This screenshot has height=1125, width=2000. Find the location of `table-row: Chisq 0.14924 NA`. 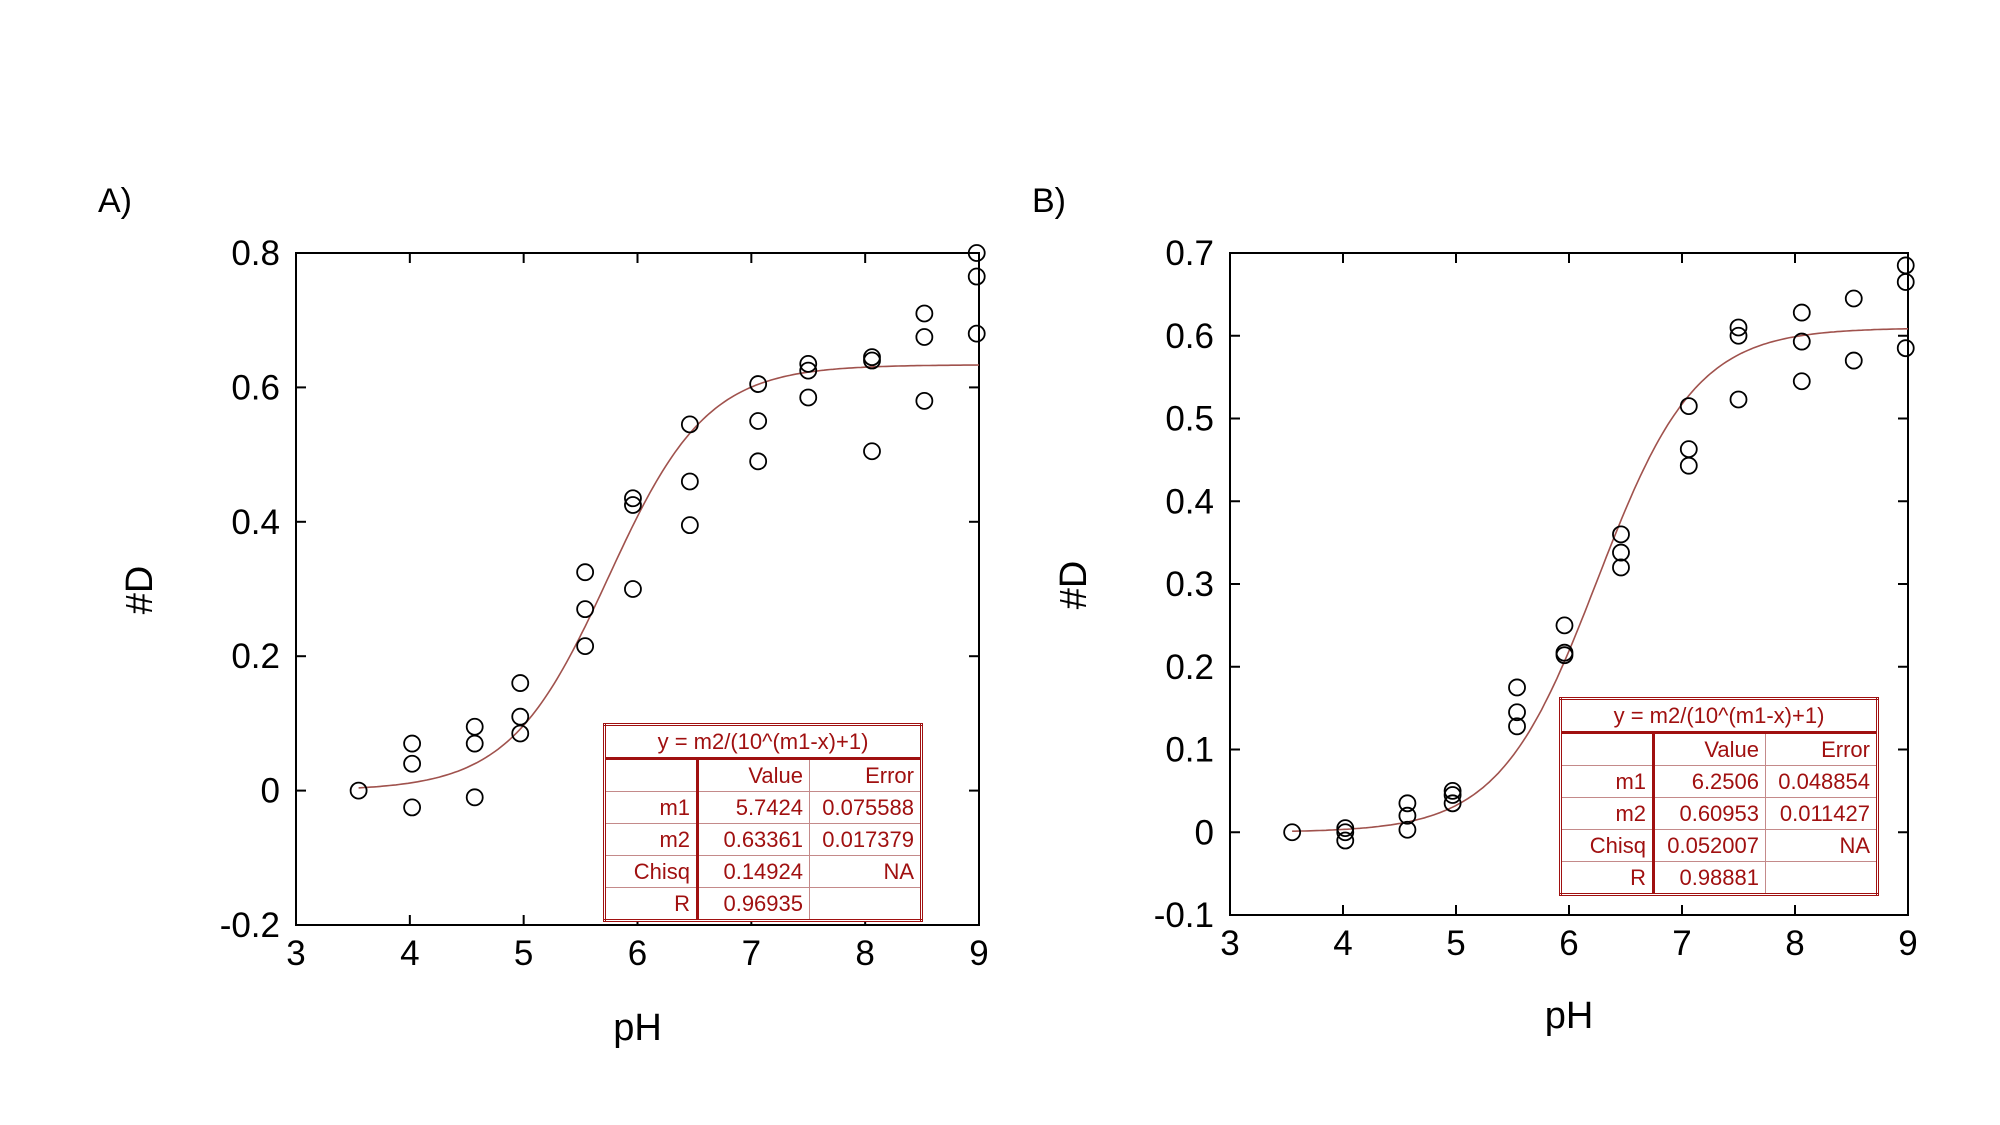

table-row: Chisq 0.14924 NA is located at coordinates (763, 871).